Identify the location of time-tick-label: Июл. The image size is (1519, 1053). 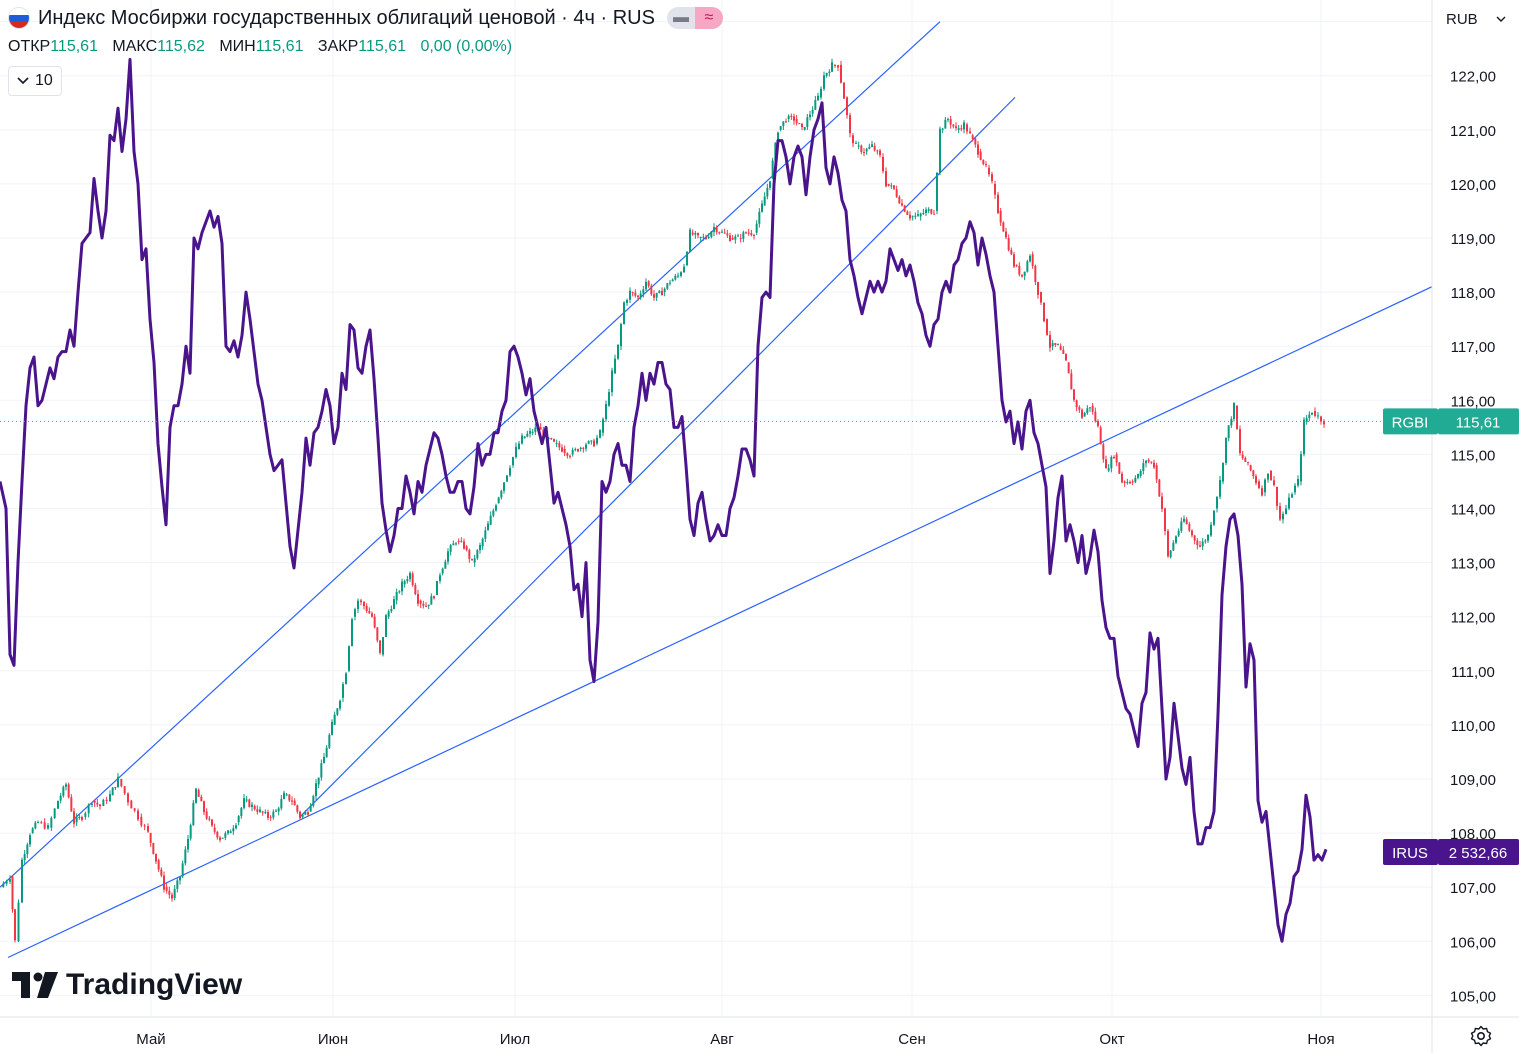
(515, 1039).